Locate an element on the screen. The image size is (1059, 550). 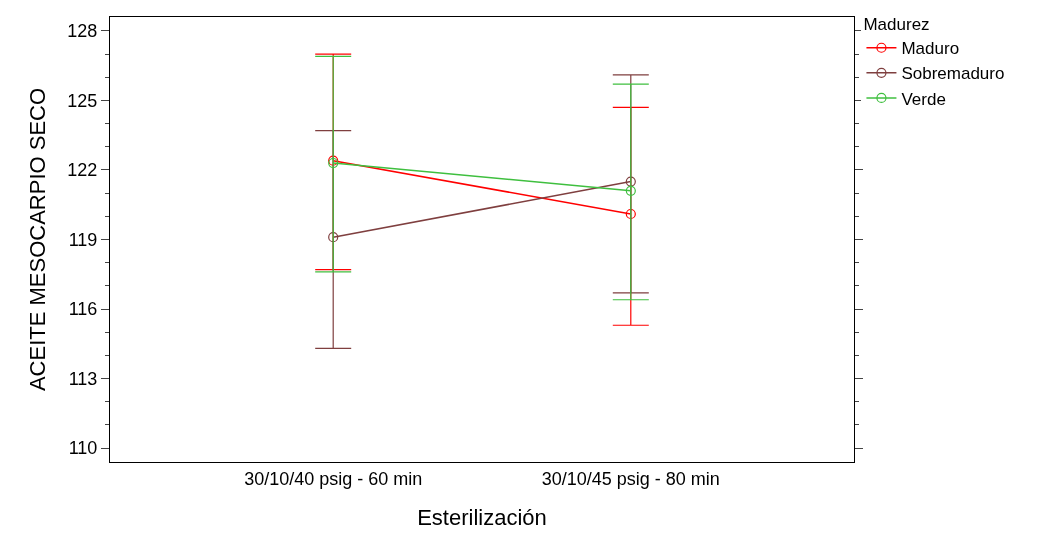
legend-label: Maduro is located at coordinates (930, 49).